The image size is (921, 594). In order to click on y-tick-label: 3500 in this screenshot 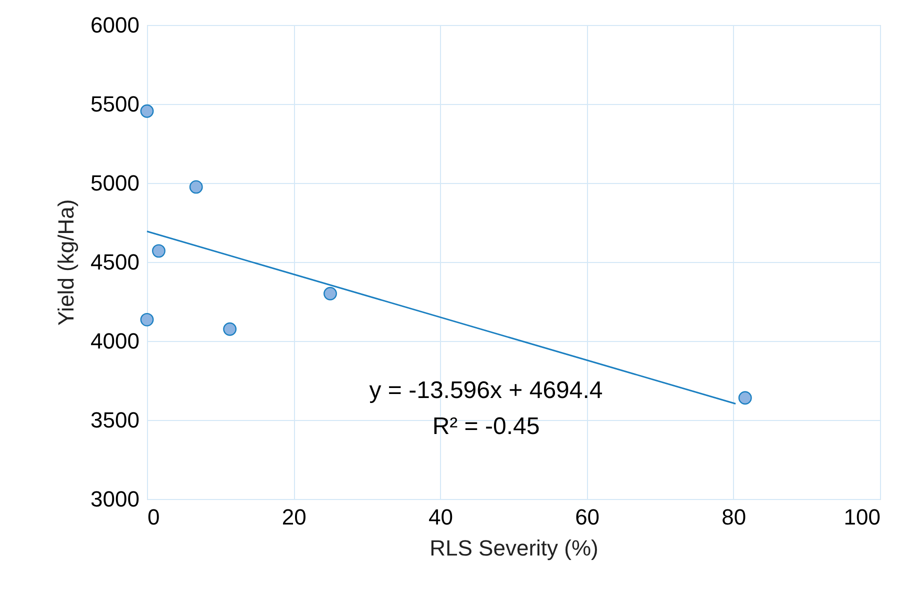, I will do `click(115, 420)`.